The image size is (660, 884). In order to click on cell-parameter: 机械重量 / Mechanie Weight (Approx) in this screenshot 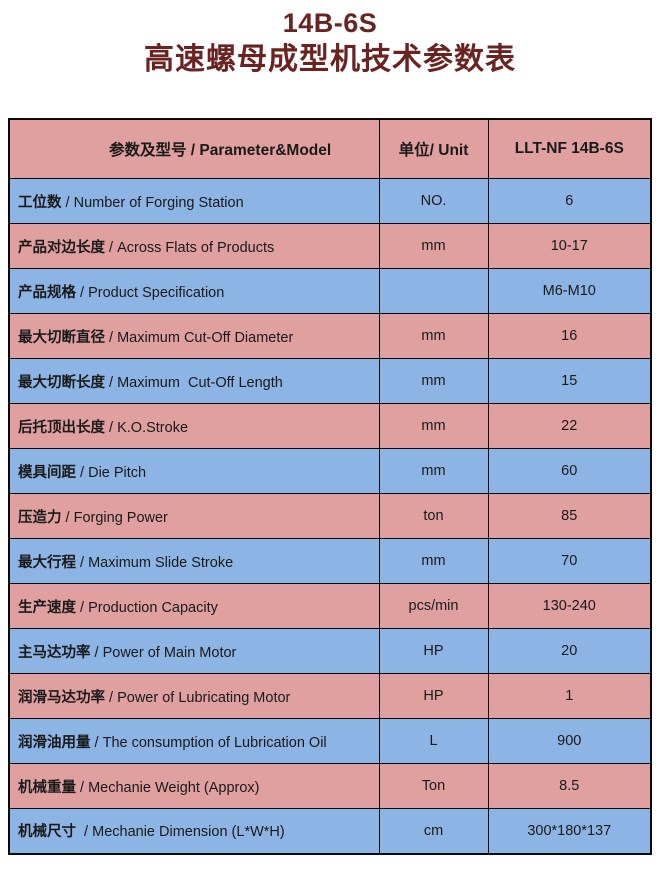, I will do `click(194, 786)`.